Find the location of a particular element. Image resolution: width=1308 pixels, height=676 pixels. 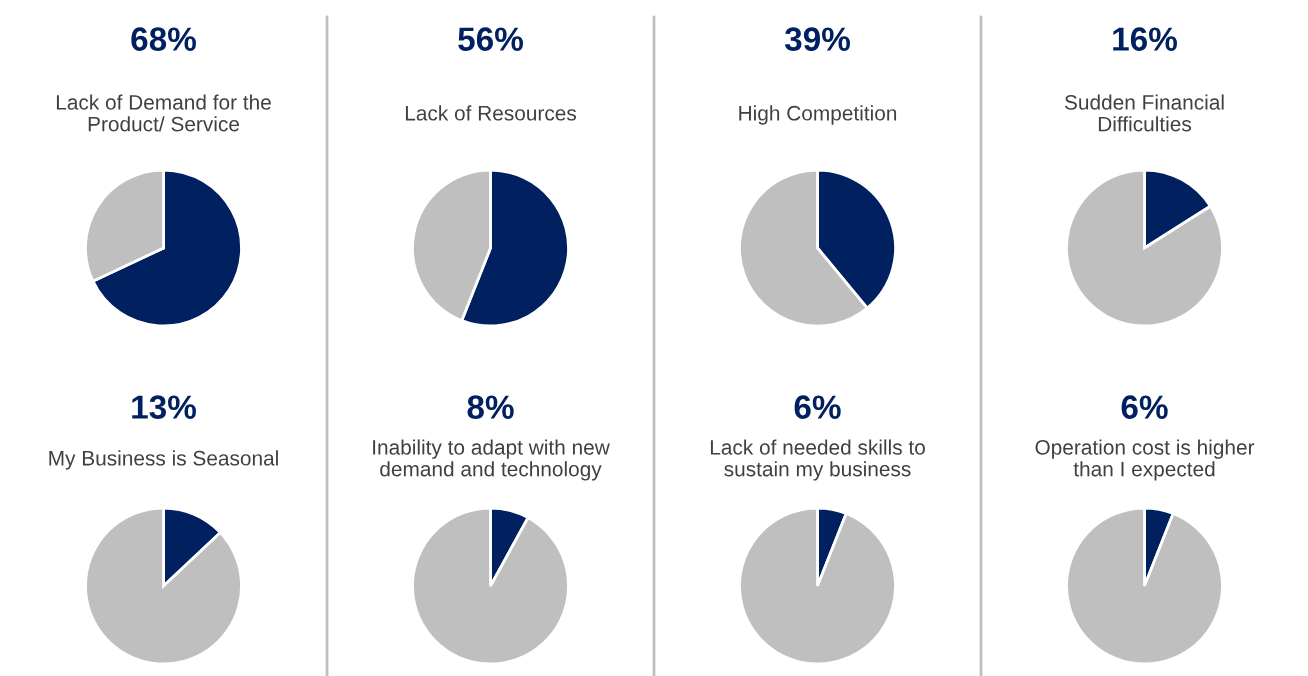

chart-title: 56% is located at coordinates (490, 39).